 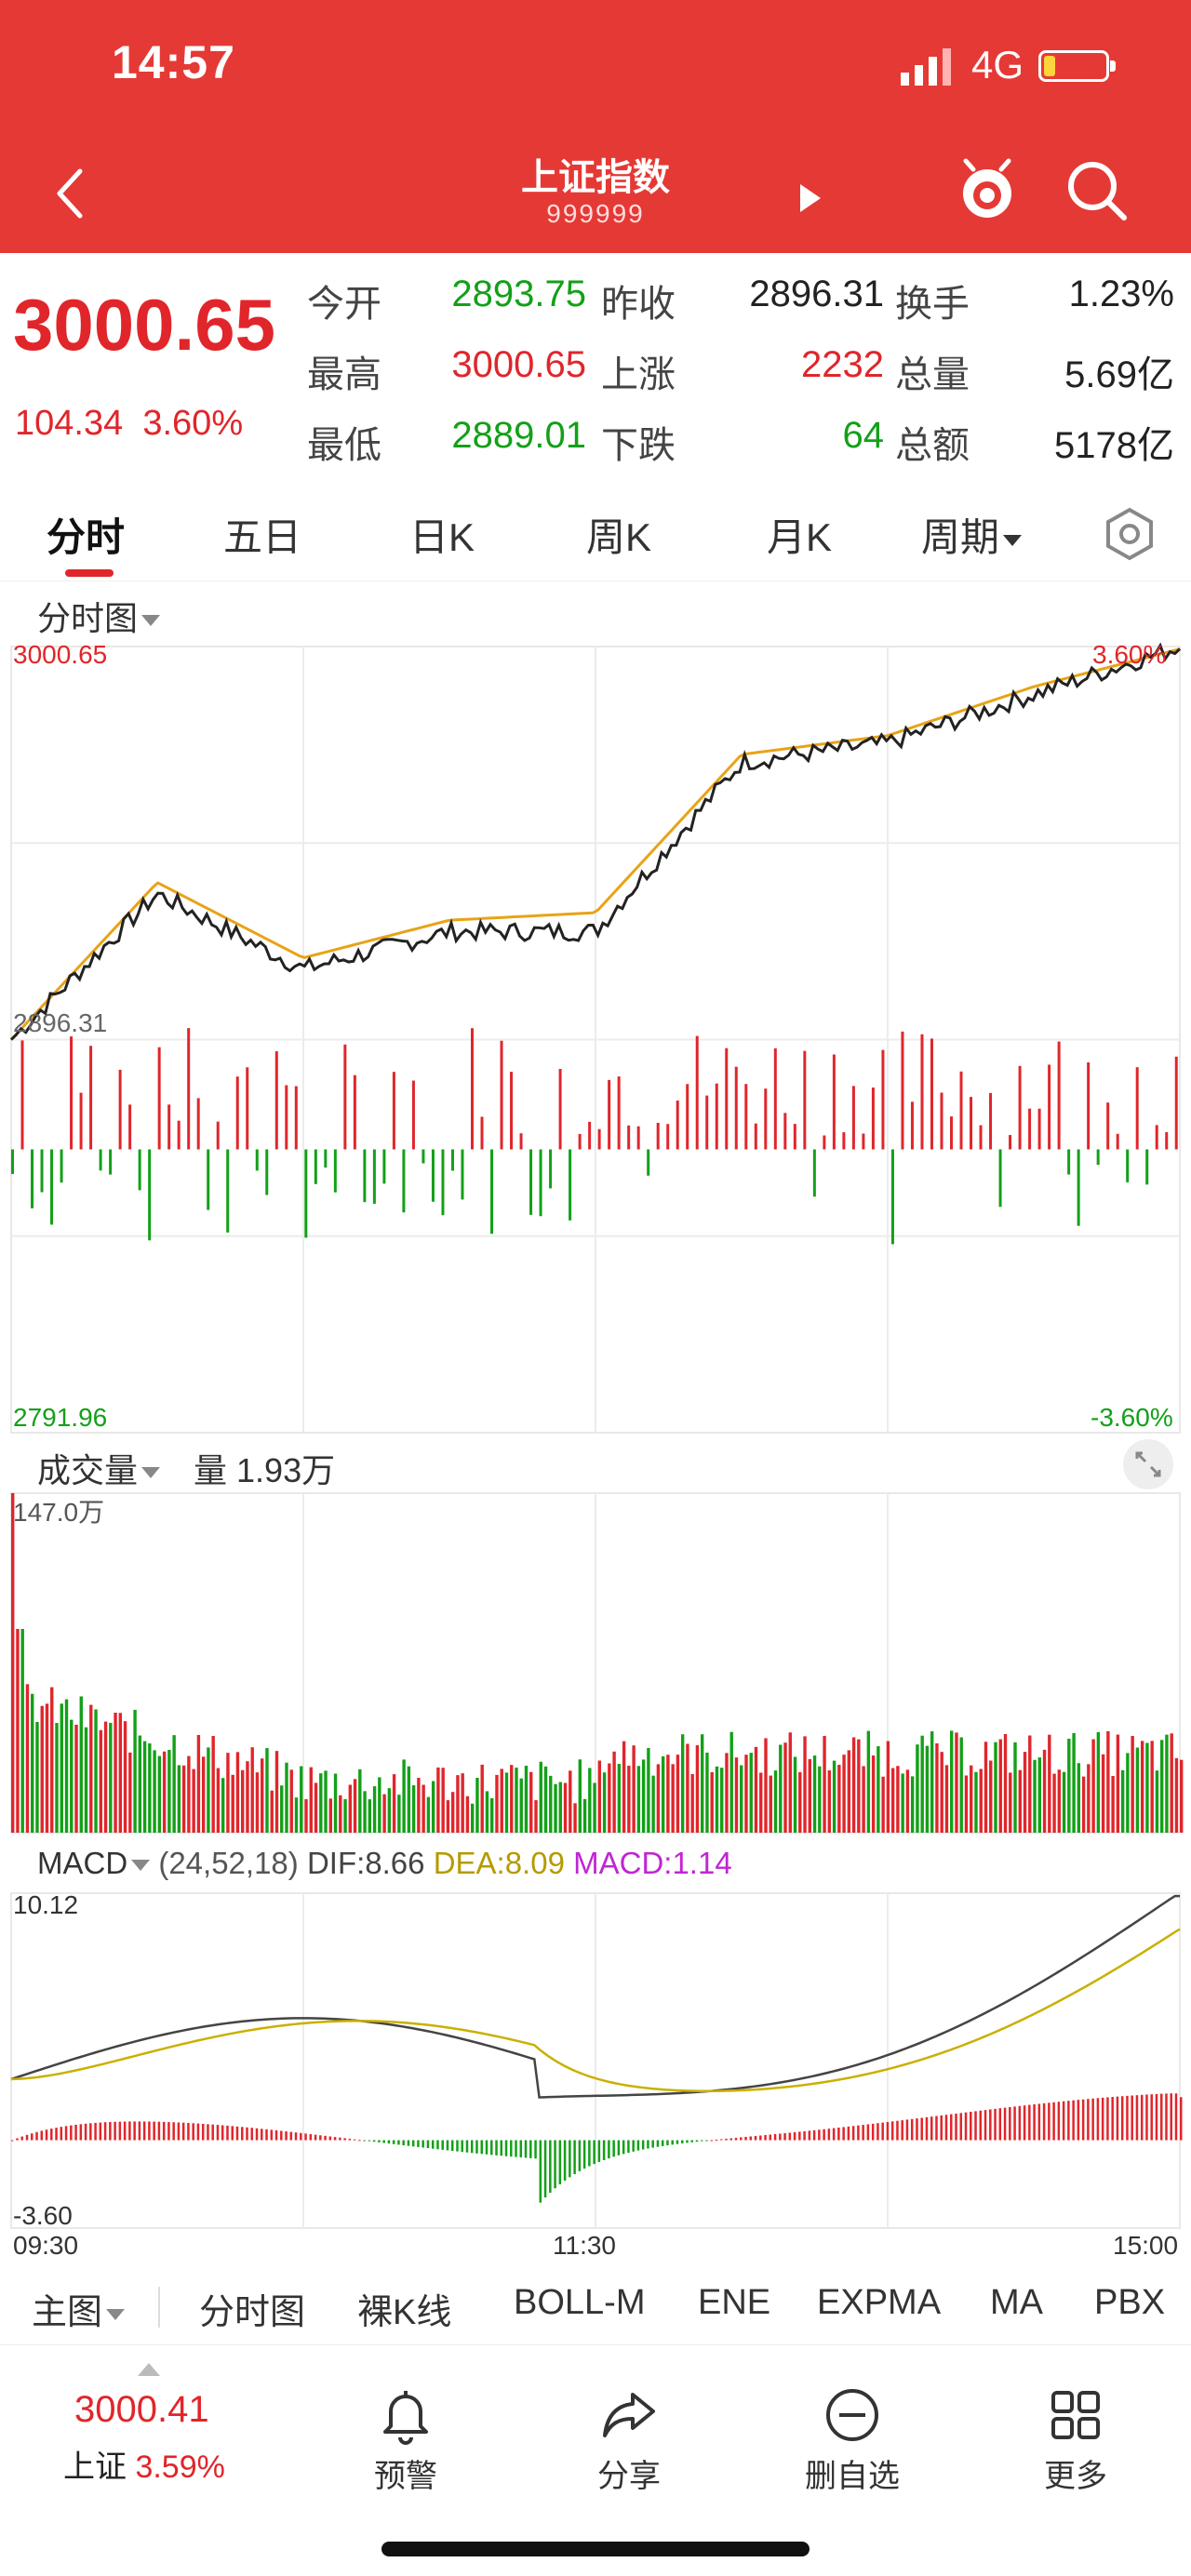 What do you see at coordinates (43, 2215) in the screenshot?
I see `macd-min-label: -3.60` at bounding box center [43, 2215].